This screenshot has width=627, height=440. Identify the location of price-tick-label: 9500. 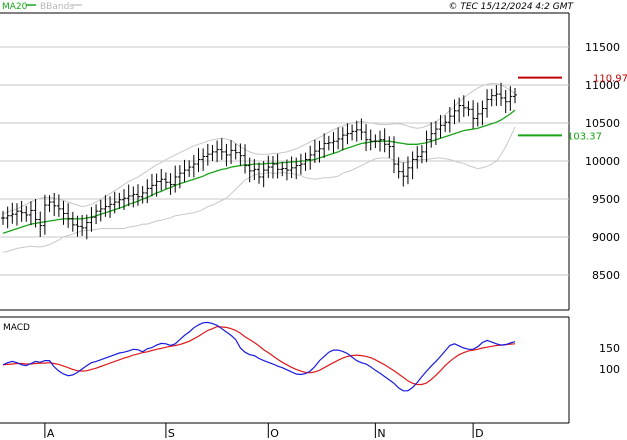
(606, 199).